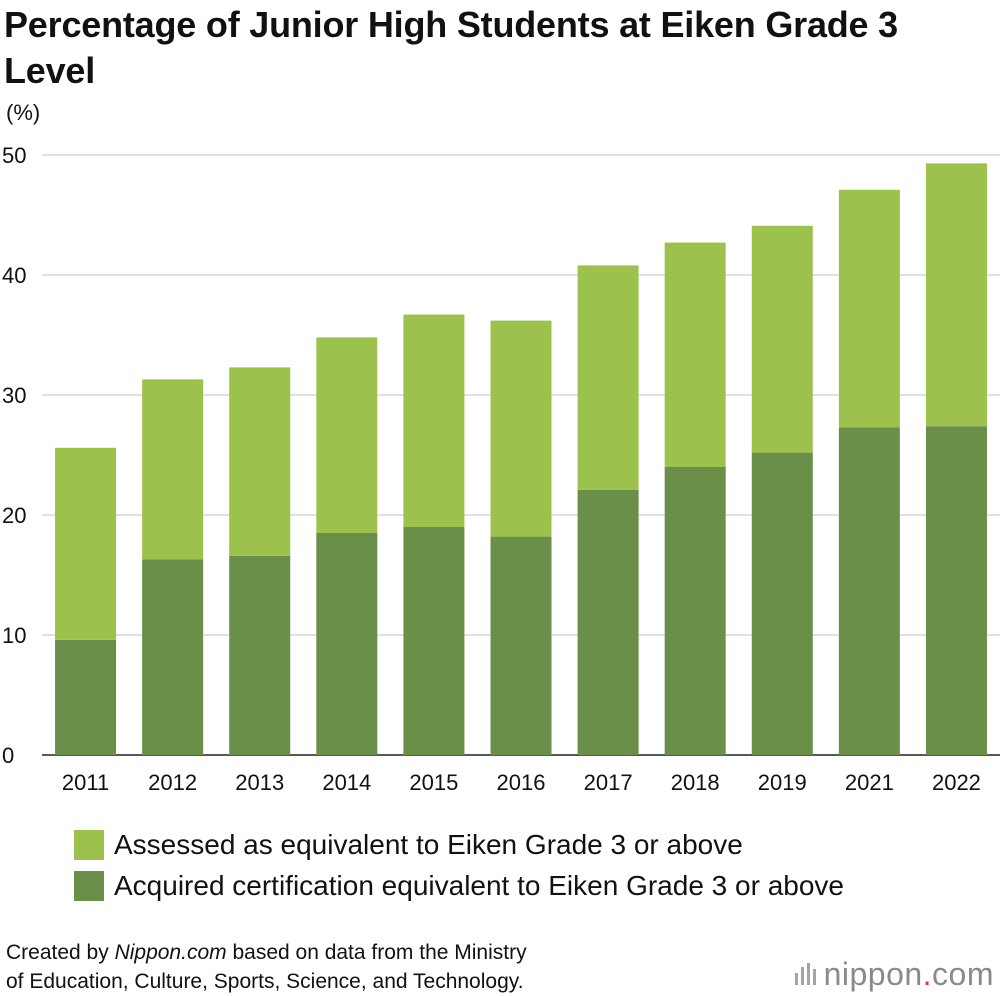  Describe the element at coordinates (782, 603) in the screenshot. I see `bar-acquired-2019` at that location.